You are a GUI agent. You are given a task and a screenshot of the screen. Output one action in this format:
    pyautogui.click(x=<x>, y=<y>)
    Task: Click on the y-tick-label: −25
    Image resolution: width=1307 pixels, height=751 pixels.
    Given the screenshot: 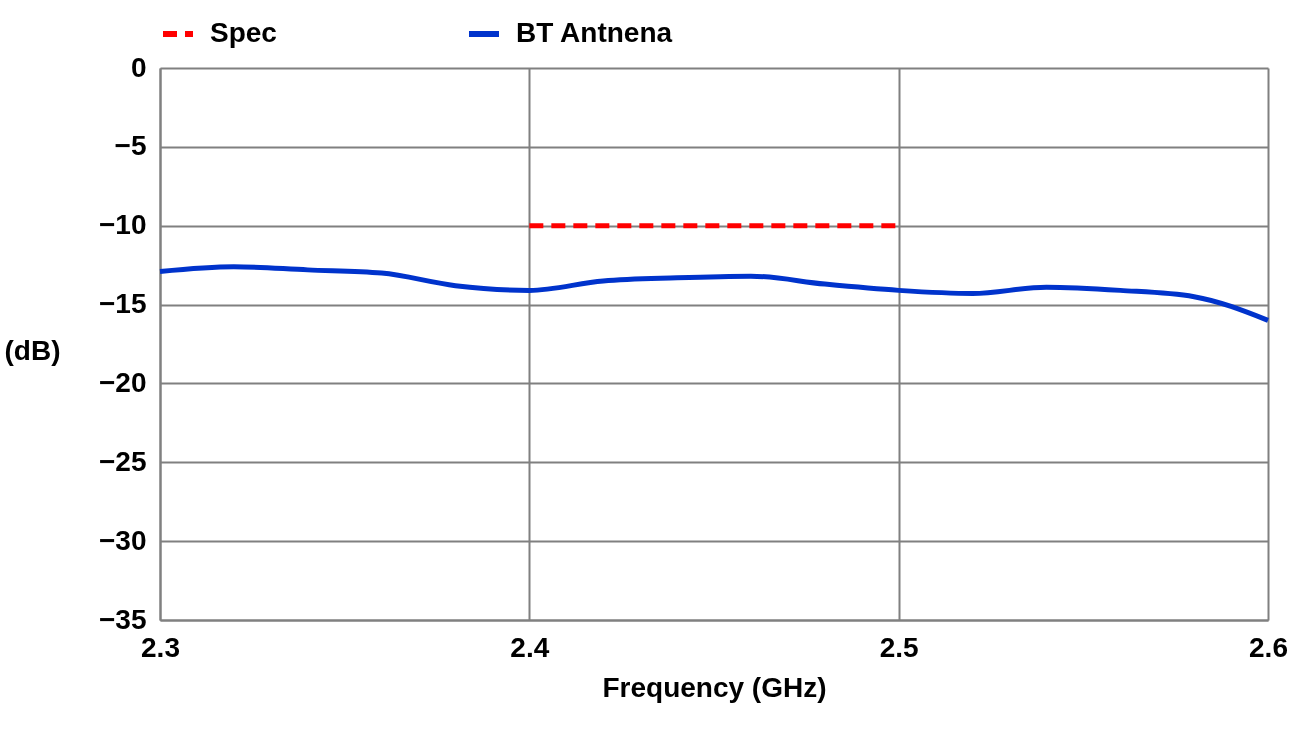 What is the action you would take?
    pyautogui.click(x=123, y=461)
    